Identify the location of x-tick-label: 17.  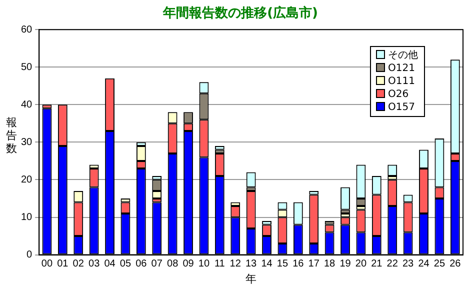
(314, 264).